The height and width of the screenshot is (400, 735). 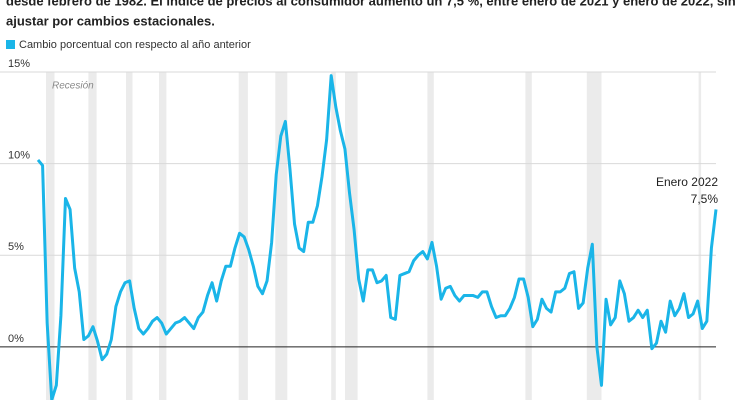 I want to click on y-tick-label: 15%, so click(x=19, y=64).